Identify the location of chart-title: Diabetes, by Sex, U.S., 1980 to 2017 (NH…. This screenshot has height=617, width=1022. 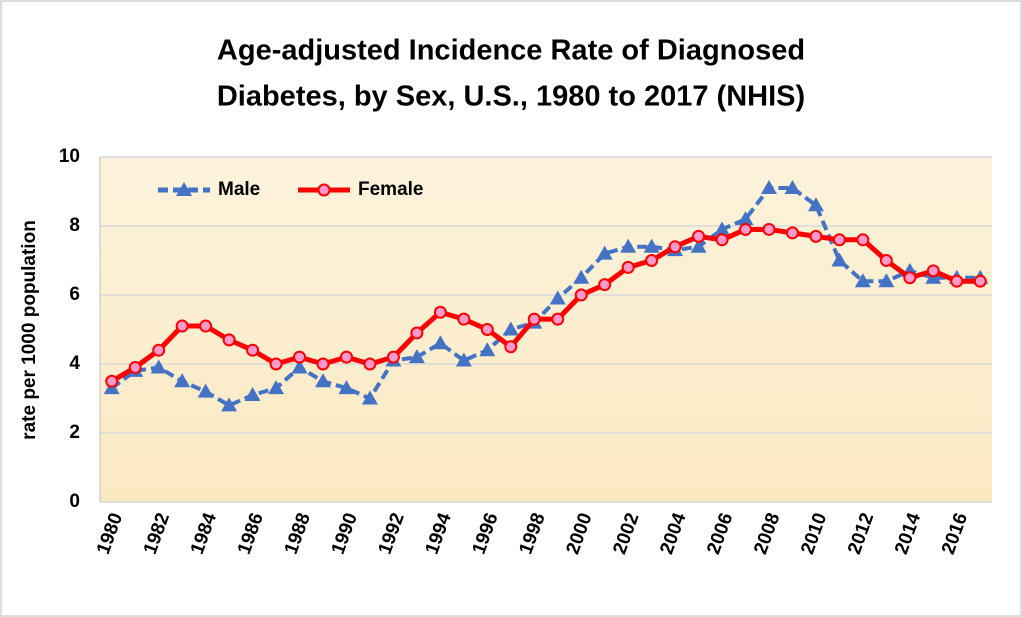
(511, 97).